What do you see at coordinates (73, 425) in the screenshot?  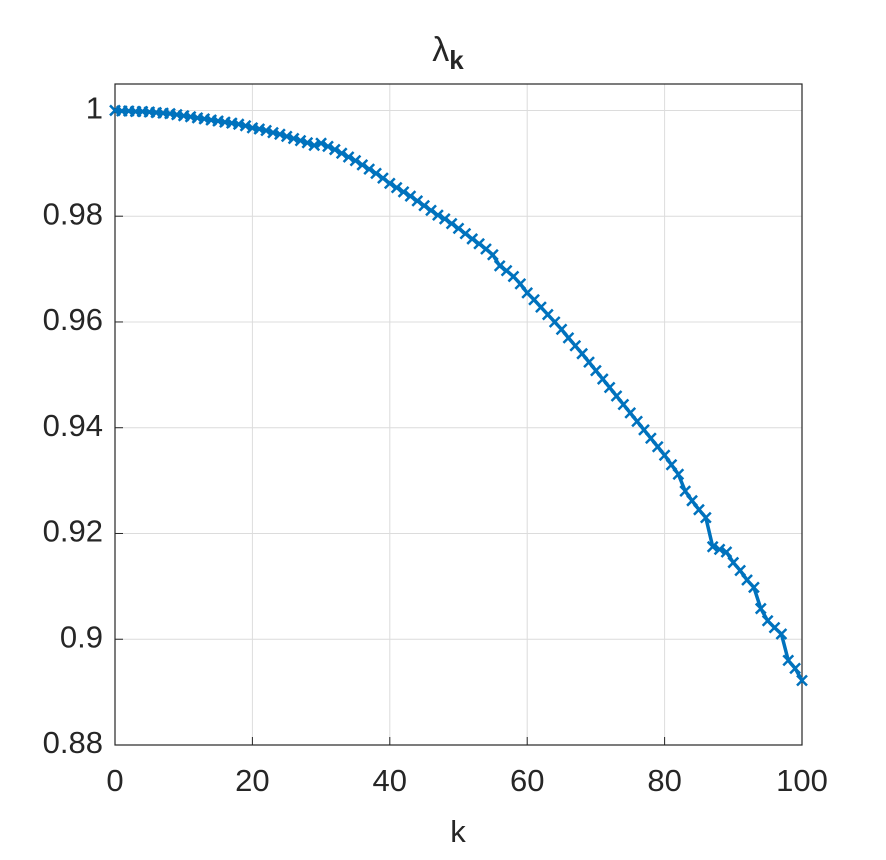 I see `y-tick-label: 0.94` at bounding box center [73, 425].